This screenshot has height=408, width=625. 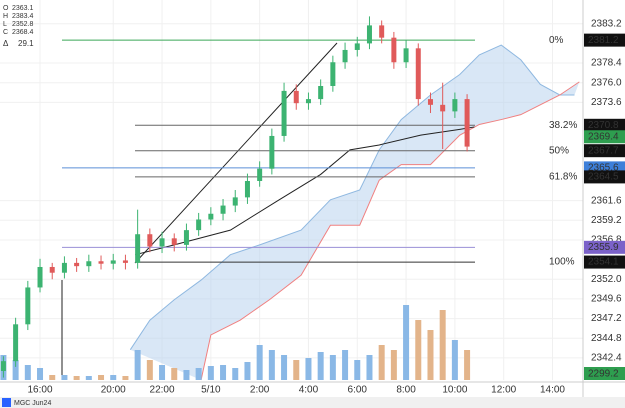 I want to click on price-badge-label: 2367.7, so click(x=603, y=150).